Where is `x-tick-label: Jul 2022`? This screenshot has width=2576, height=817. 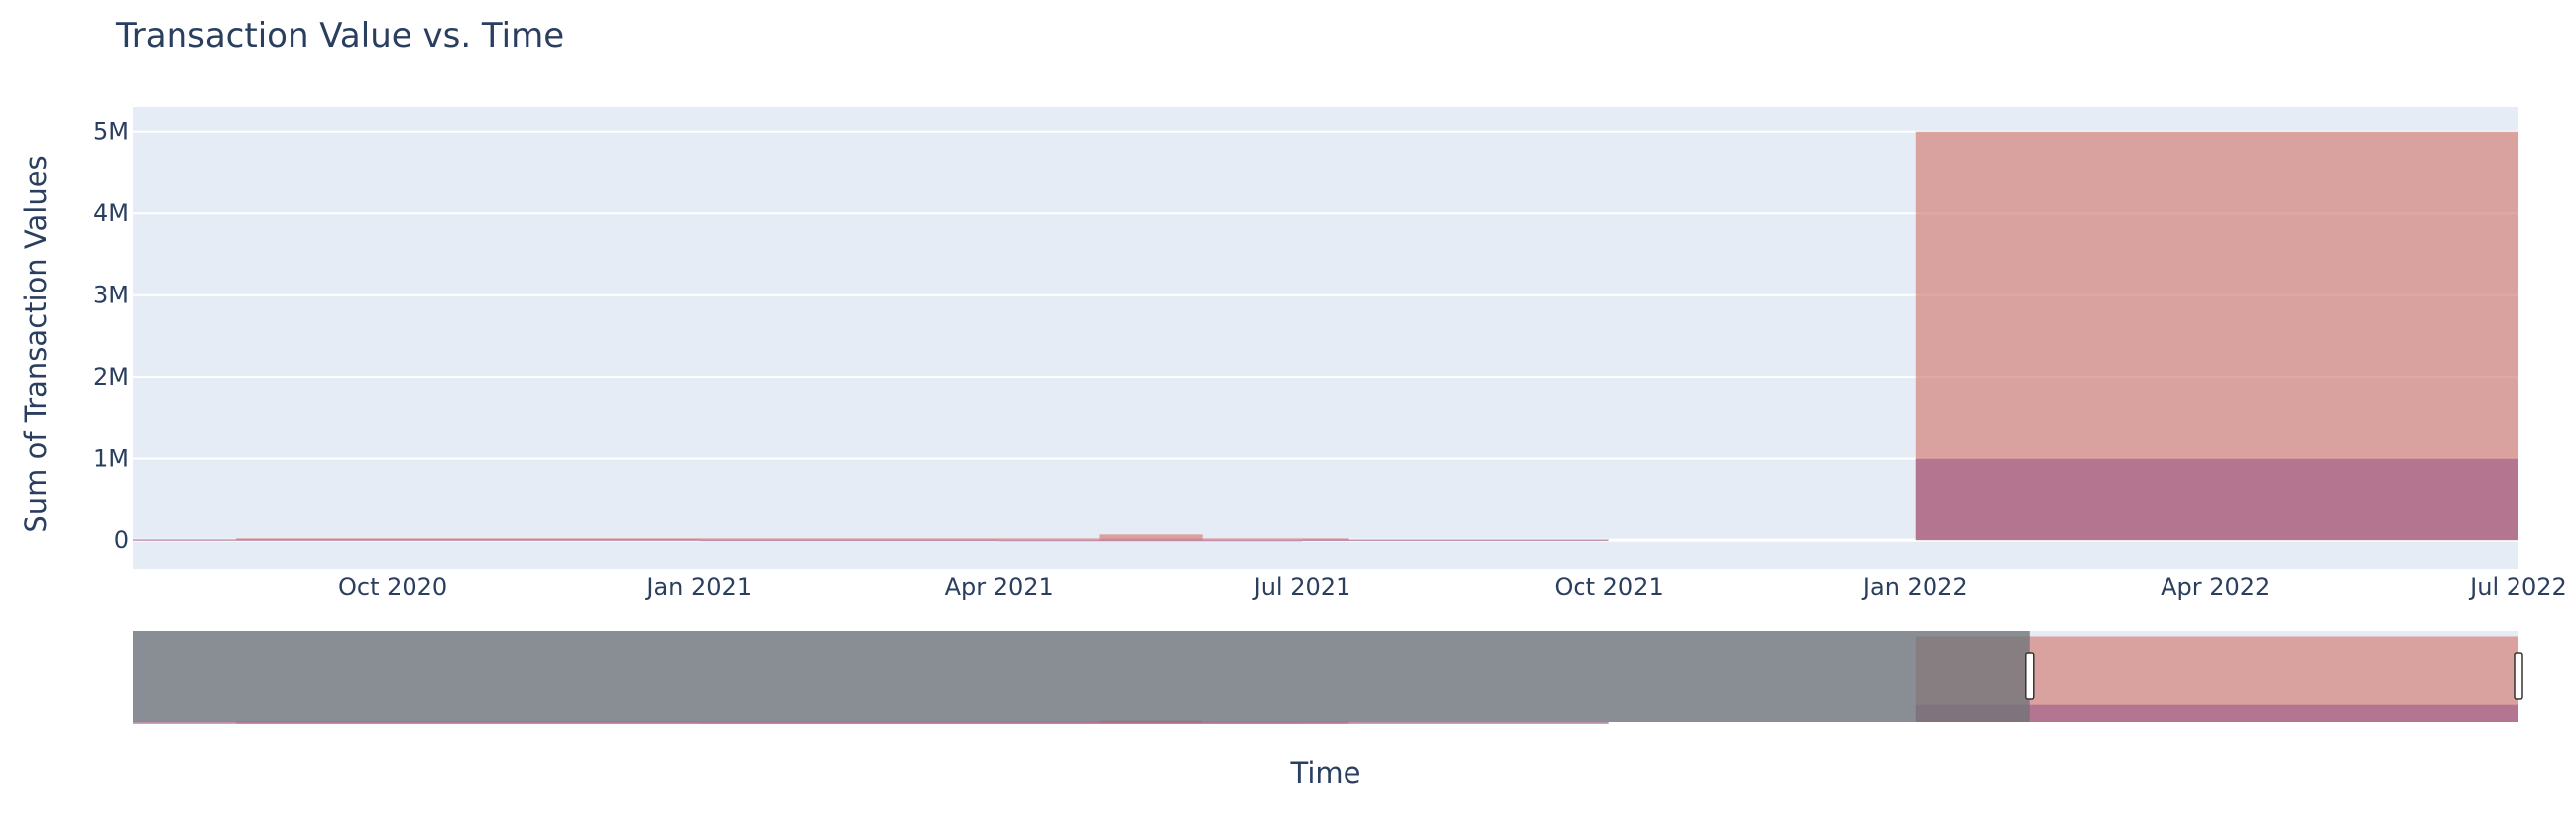
x-tick-label: Jul 2022 is located at coordinates (2518, 587).